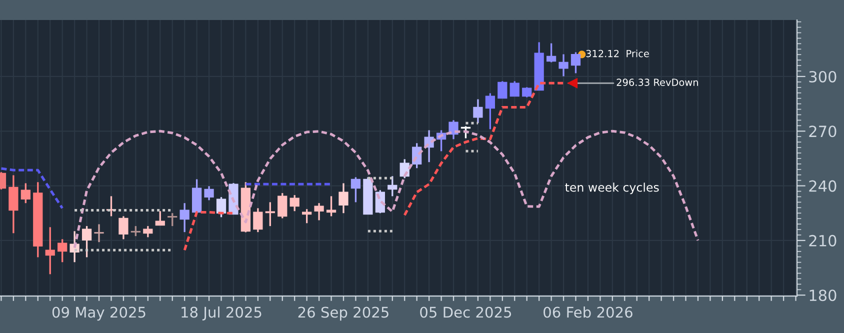 The width and height of the screenshot is (844, 333). What do you see at coordinates (823, 296) in the screenshot?
I see `y-tick-label: 180` at bounding box center [823, 296].